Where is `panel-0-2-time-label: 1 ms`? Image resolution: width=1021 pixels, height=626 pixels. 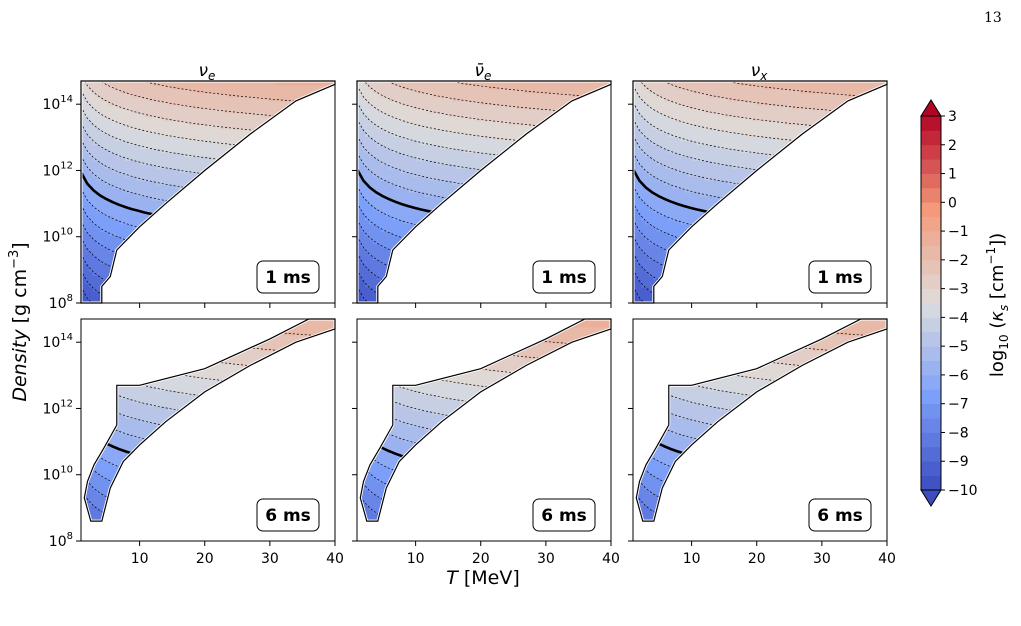
panel-0-2-time-label: 1 ms is located at coordinates (840, 278).